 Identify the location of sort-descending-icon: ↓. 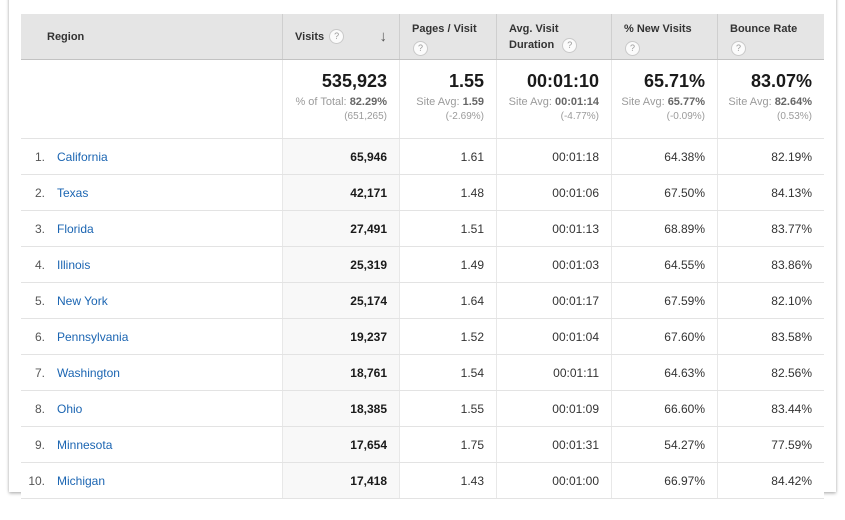
(383, 36).